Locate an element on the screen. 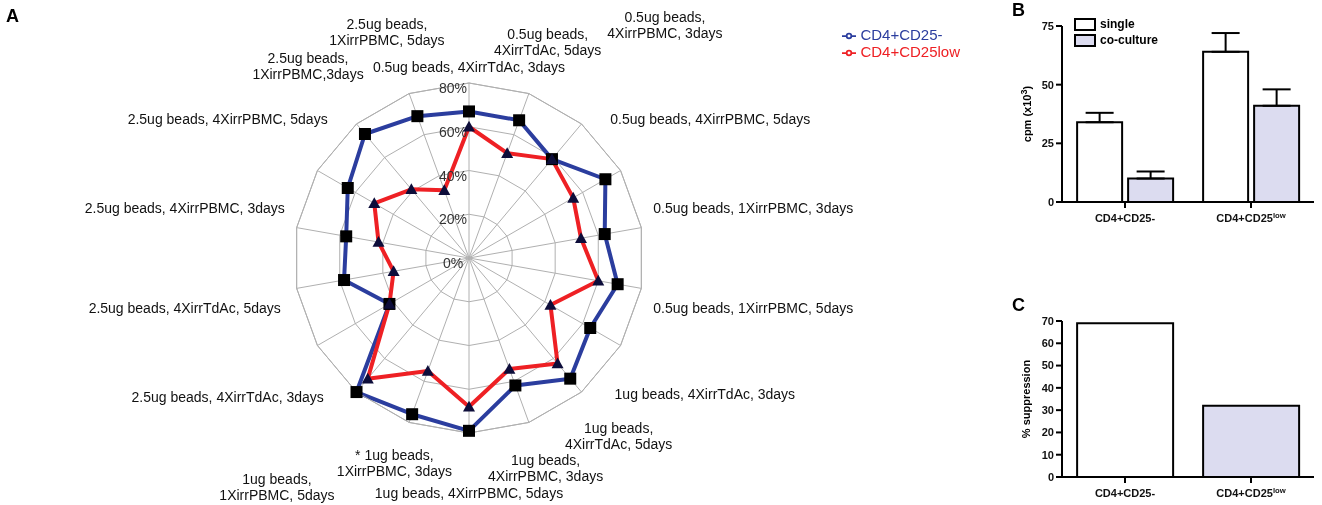 This screenshot has width=1322, height=505. spoke-label: 0.5ug beads, 1XirrPBMC, 5days is located at coordinates (753, 308).